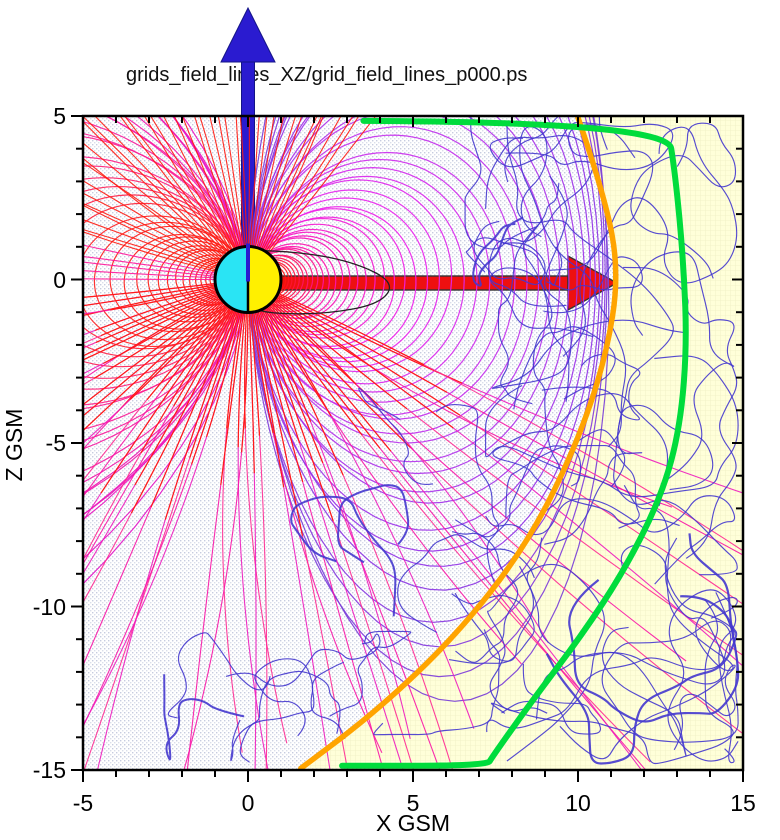  I want to click on y-tick-label: 0, so click(59, 279).